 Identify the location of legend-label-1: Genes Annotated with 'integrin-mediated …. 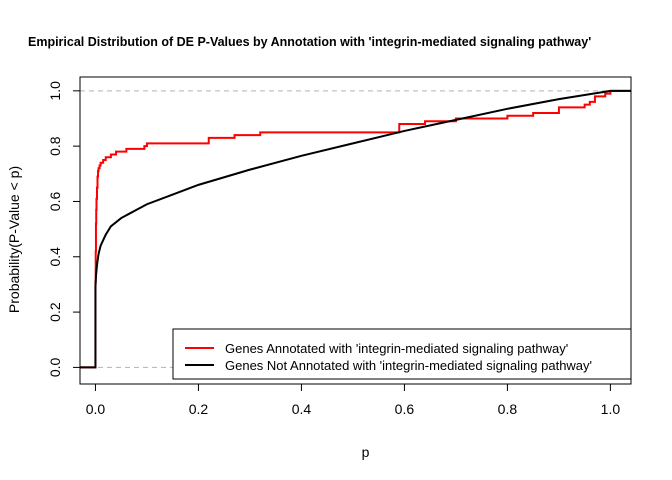
(396, 348).